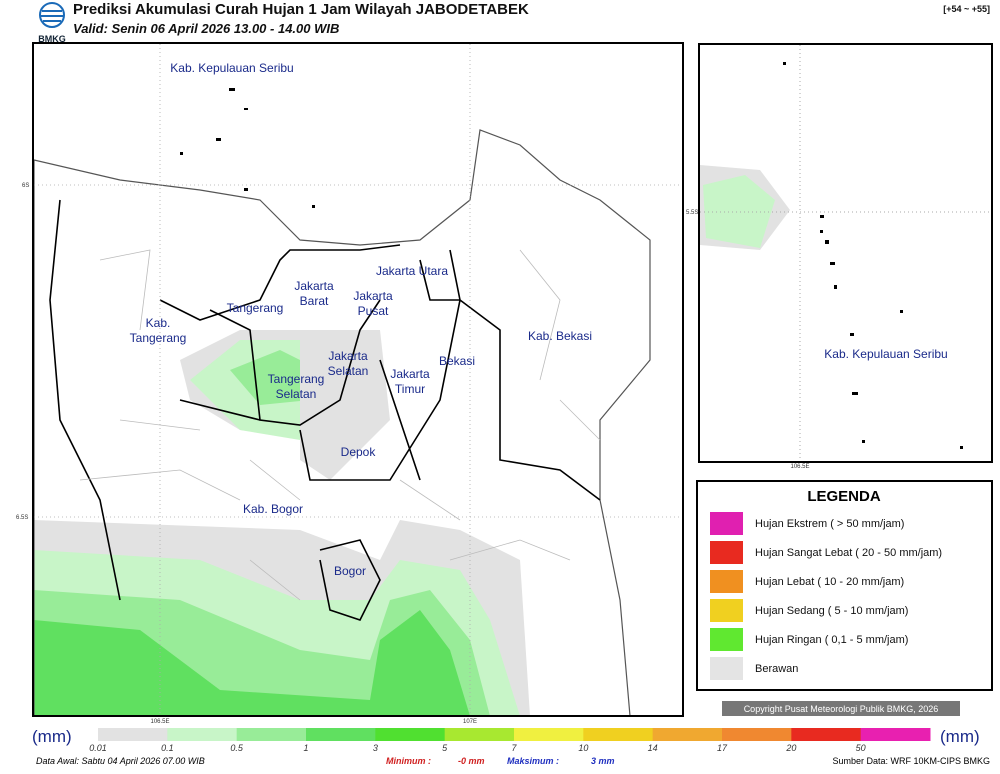 This screenshot has width=1000, height=774. What do you see at coordinates (359, 452) in the screenshot?
I see `region-label: Depok` at bounding box center [359, 452].